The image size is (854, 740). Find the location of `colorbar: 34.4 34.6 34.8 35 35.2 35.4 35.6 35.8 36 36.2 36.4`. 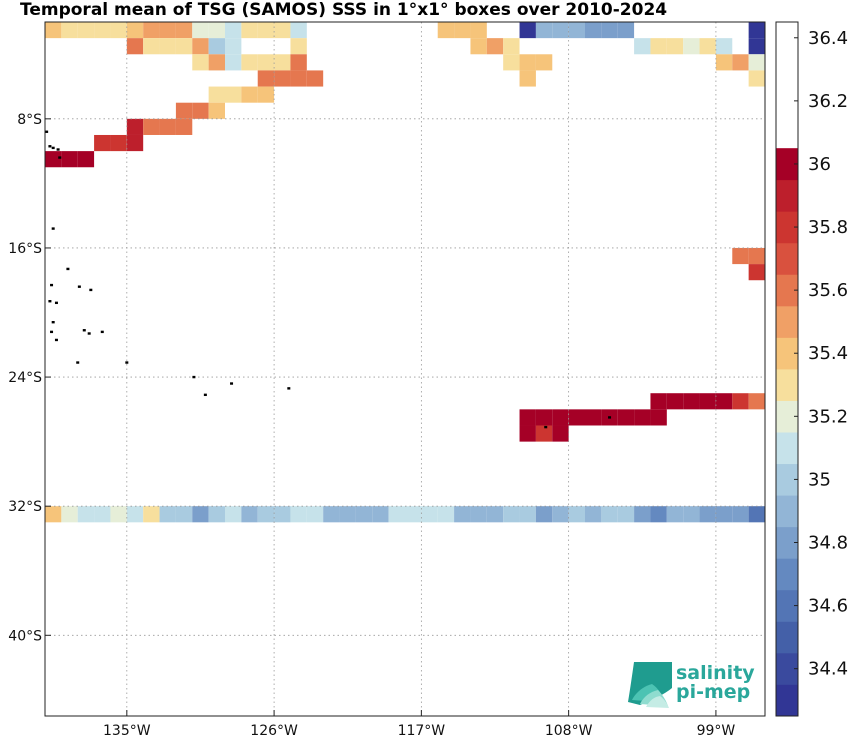

colorbar: 34.4 34.6 34.8 35 35.2 35.4 35.6 35.8 36 36.2 36.4 is located at coordinates (811, 369).